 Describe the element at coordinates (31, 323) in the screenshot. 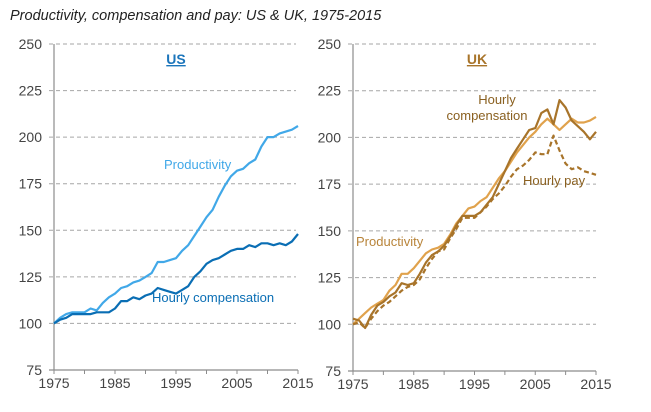

I see `us-y-tick-label-100: 100` at that location.